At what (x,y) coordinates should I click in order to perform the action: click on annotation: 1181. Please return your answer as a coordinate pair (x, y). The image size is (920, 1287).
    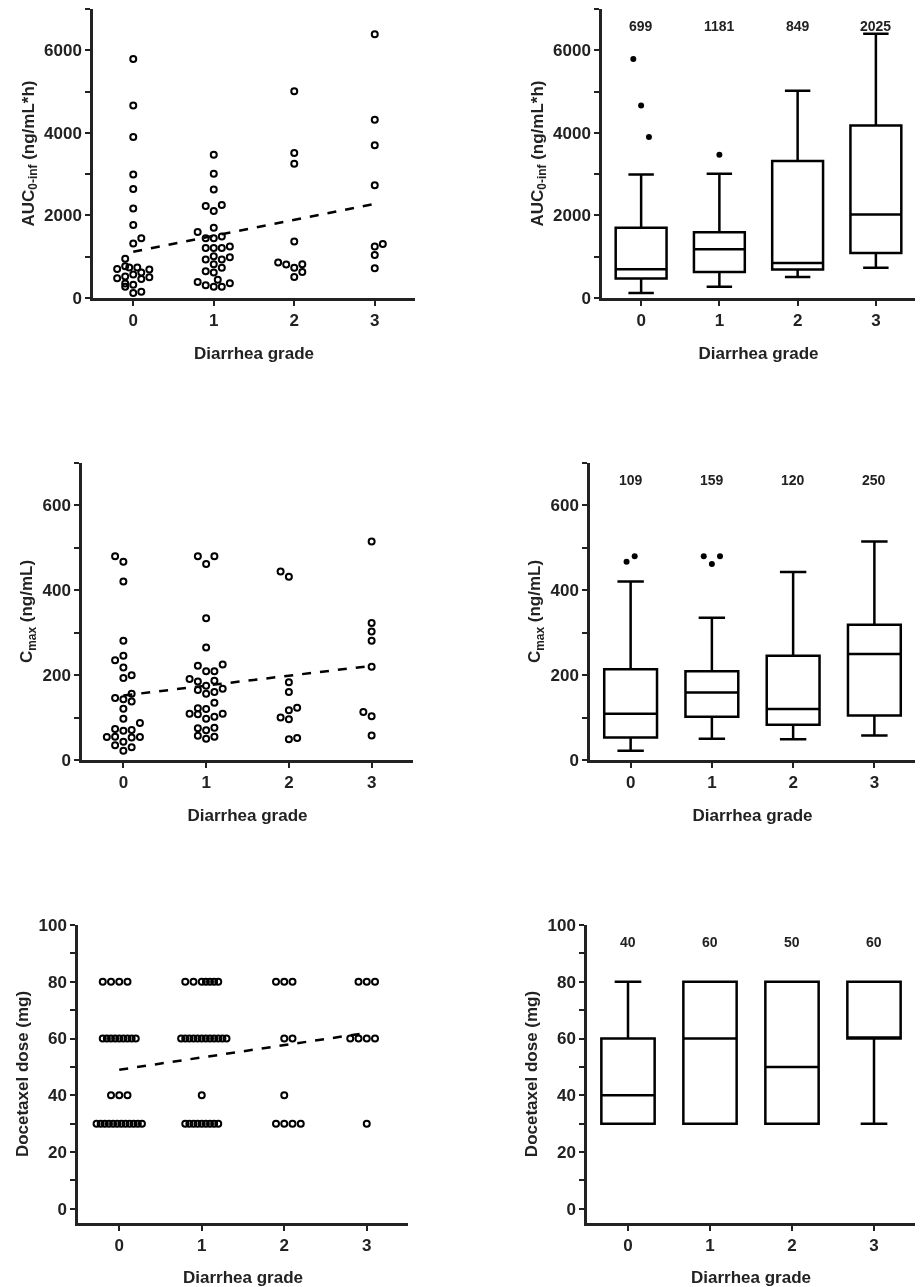
    Looking at the image, I should click on (719, 26).